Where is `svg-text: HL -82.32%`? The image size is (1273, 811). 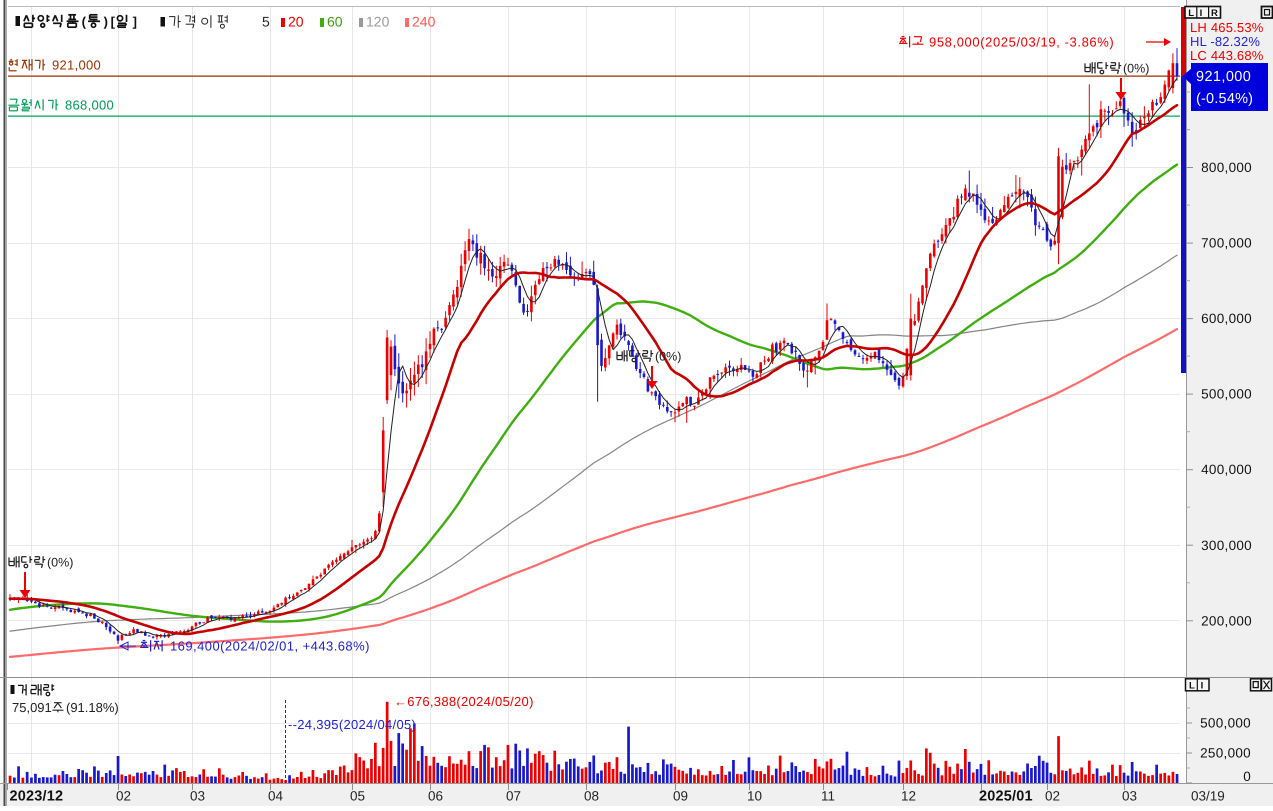 svg-text: HL -82.32% is located at coordinates (1225, 41).